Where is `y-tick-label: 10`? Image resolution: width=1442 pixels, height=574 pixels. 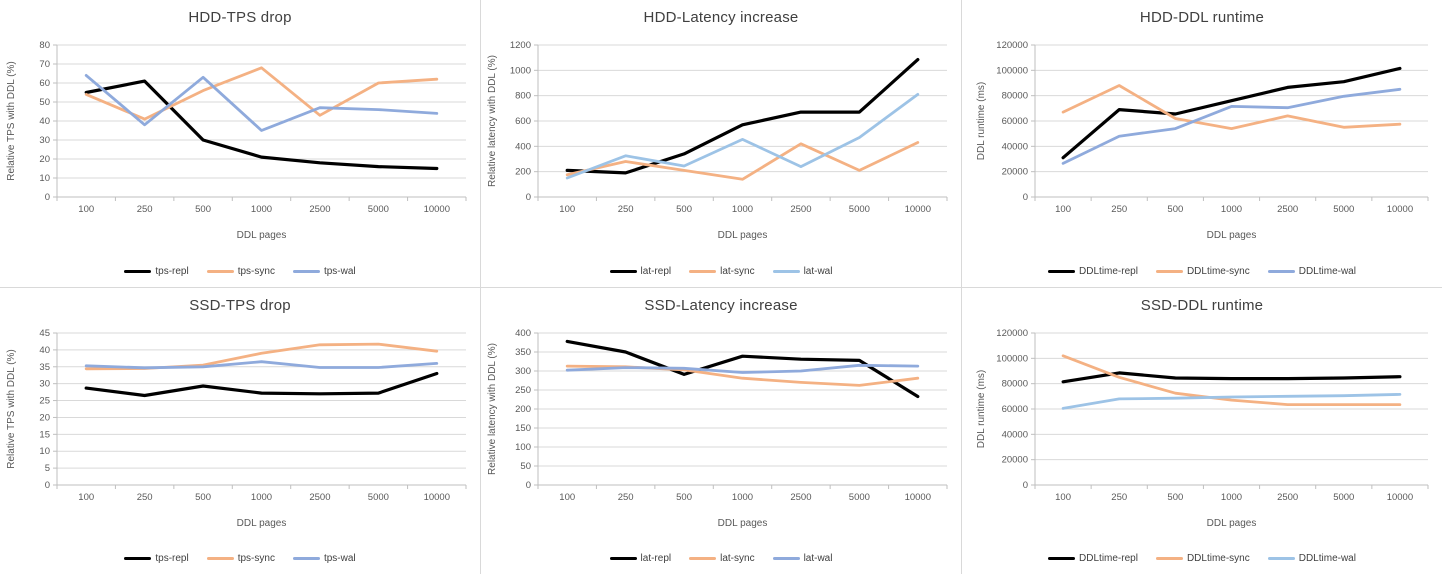 y-tick-label: 10 is located at coordinates (44, 451).